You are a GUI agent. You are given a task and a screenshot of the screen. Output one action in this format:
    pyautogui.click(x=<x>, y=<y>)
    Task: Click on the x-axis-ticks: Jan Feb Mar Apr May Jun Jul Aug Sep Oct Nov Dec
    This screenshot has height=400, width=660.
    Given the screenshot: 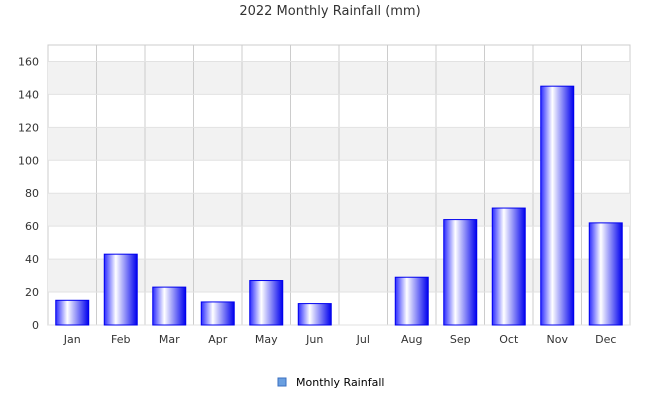 What is the action you would take?
    pyautogui.click(x=340, y=339)
    